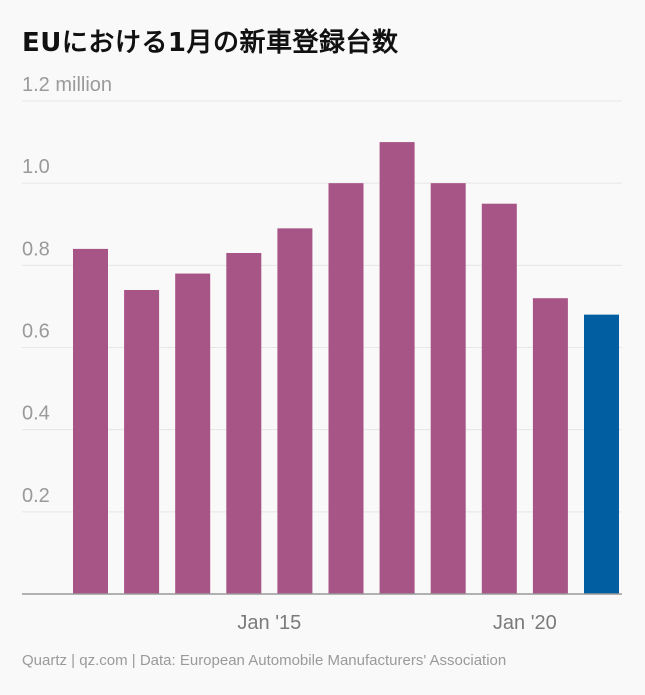  I want to click on y-axis-labels: 0.2 0.4 0.6 0.8 1.0 1.2 million, so click(67, 290).